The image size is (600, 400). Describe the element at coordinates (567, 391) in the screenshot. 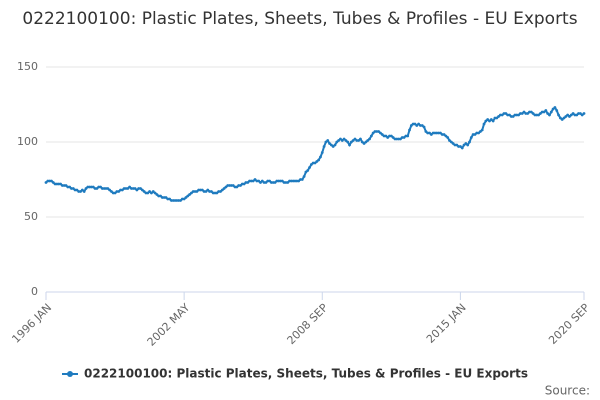

I see `source: Source:` at that location.